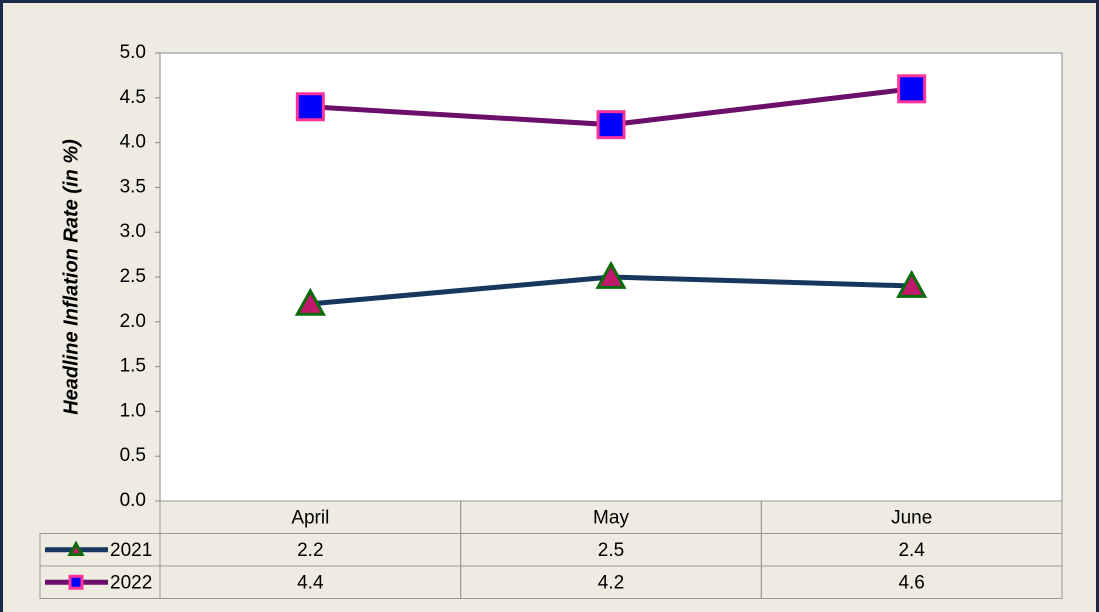 Image resolution: width=1099 pixels, height=612 pixels. Describe the element at coordinates (133, 186) in the screenshot. I see `y-tick-label: 3.5` at that location.